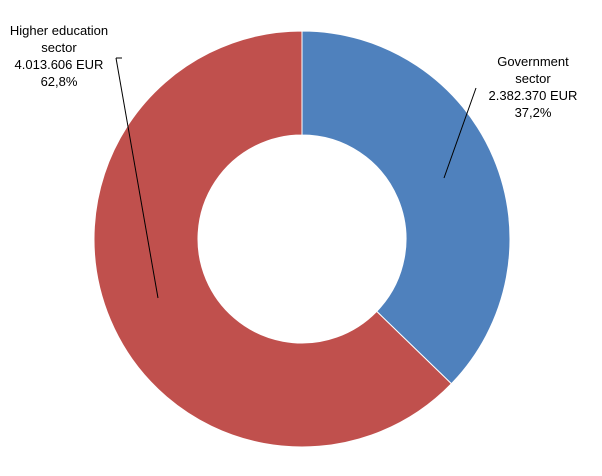  What do you see at coordinates (59, 64) in the screenshot?
I see `data-label-higher-value: 4.013.606 EUR` at bounding box center [59, 64].